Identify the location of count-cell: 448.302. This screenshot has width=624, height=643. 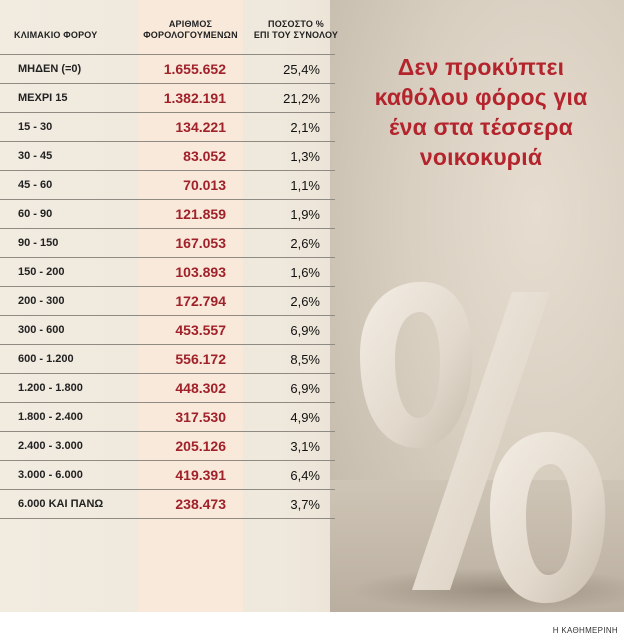
(200, 388).